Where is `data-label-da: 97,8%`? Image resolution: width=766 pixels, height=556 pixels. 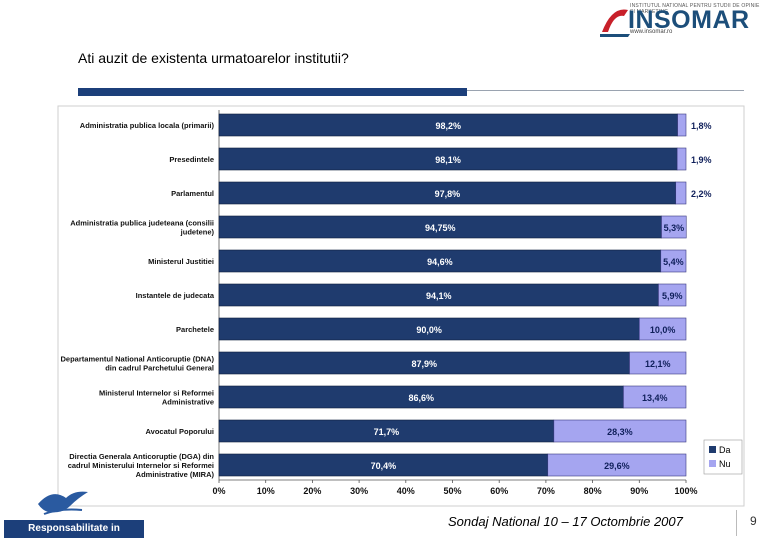 data-label-da: 97,8% is located at coordinates (448, 194).